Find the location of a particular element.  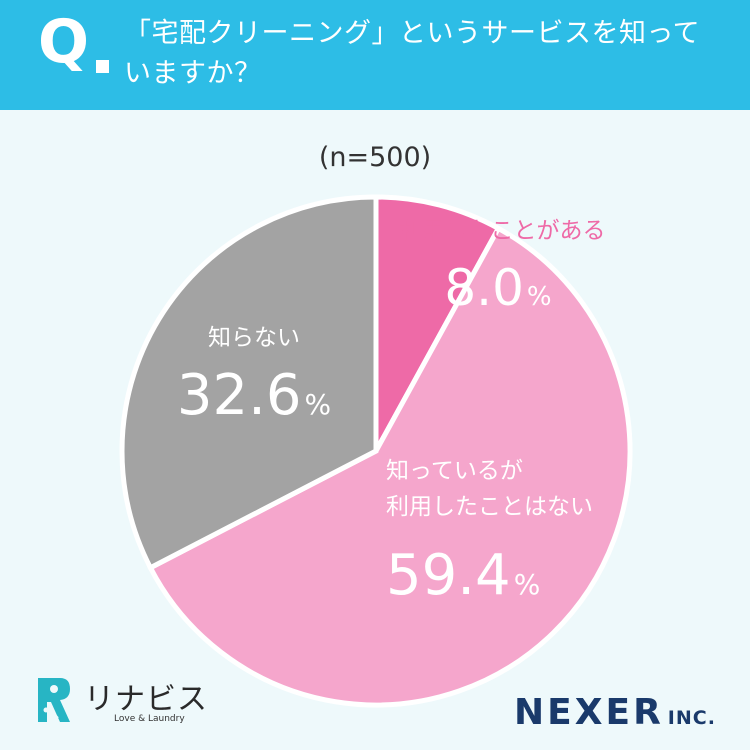

question-text: 「宅配クリーニング」というサービスを知っていますか？ is located at coordinates (412, 53).